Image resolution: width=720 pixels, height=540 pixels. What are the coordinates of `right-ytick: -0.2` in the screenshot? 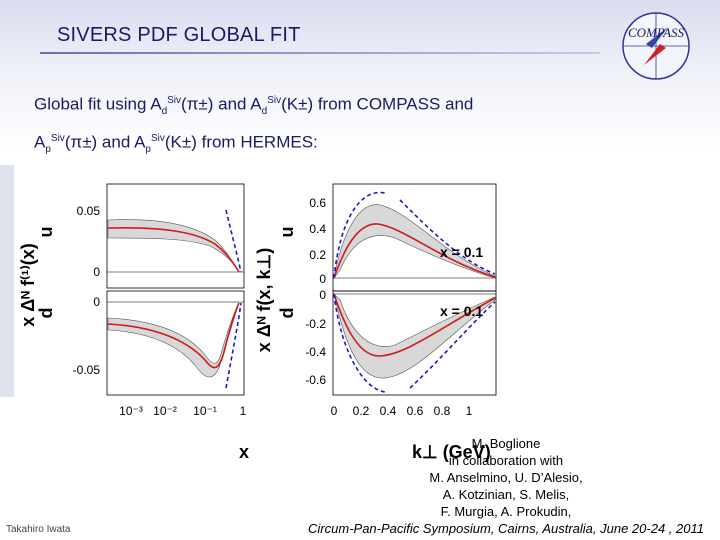 It's located at (315, 324).